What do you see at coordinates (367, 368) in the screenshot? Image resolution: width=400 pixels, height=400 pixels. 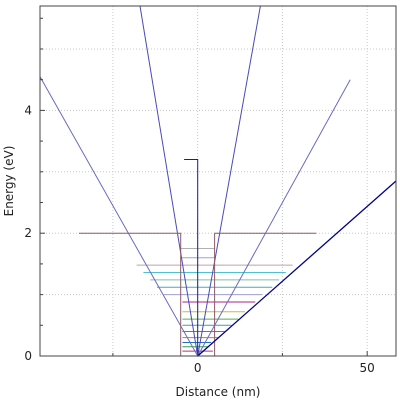 I see `x-tick-label: 50` at bounding box center [367, 368].